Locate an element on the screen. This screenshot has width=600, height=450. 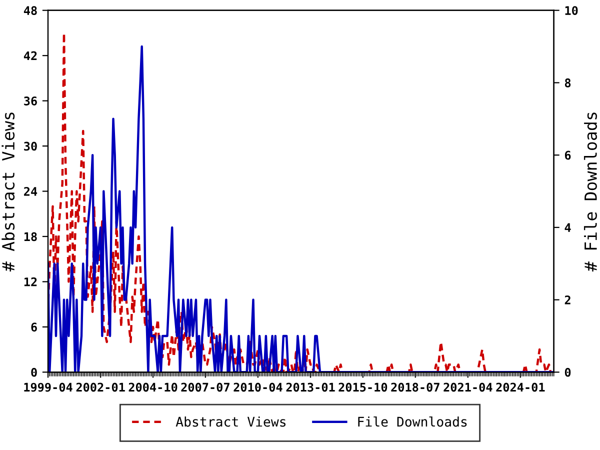
y-tick-label: 0 is located at coordinates (34, 372).